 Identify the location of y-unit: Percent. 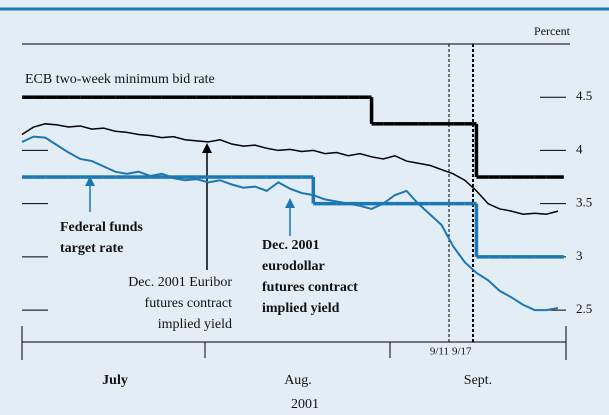
(552, 31).